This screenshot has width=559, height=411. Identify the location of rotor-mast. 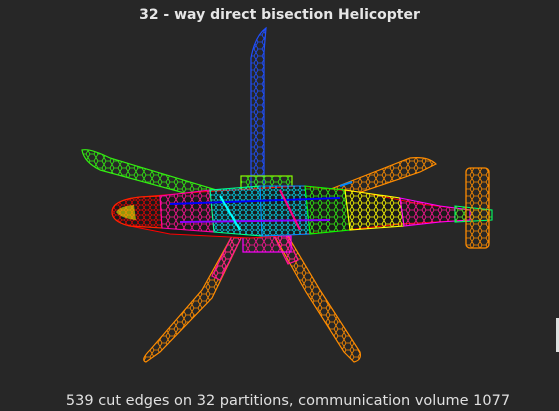
(258, 118).